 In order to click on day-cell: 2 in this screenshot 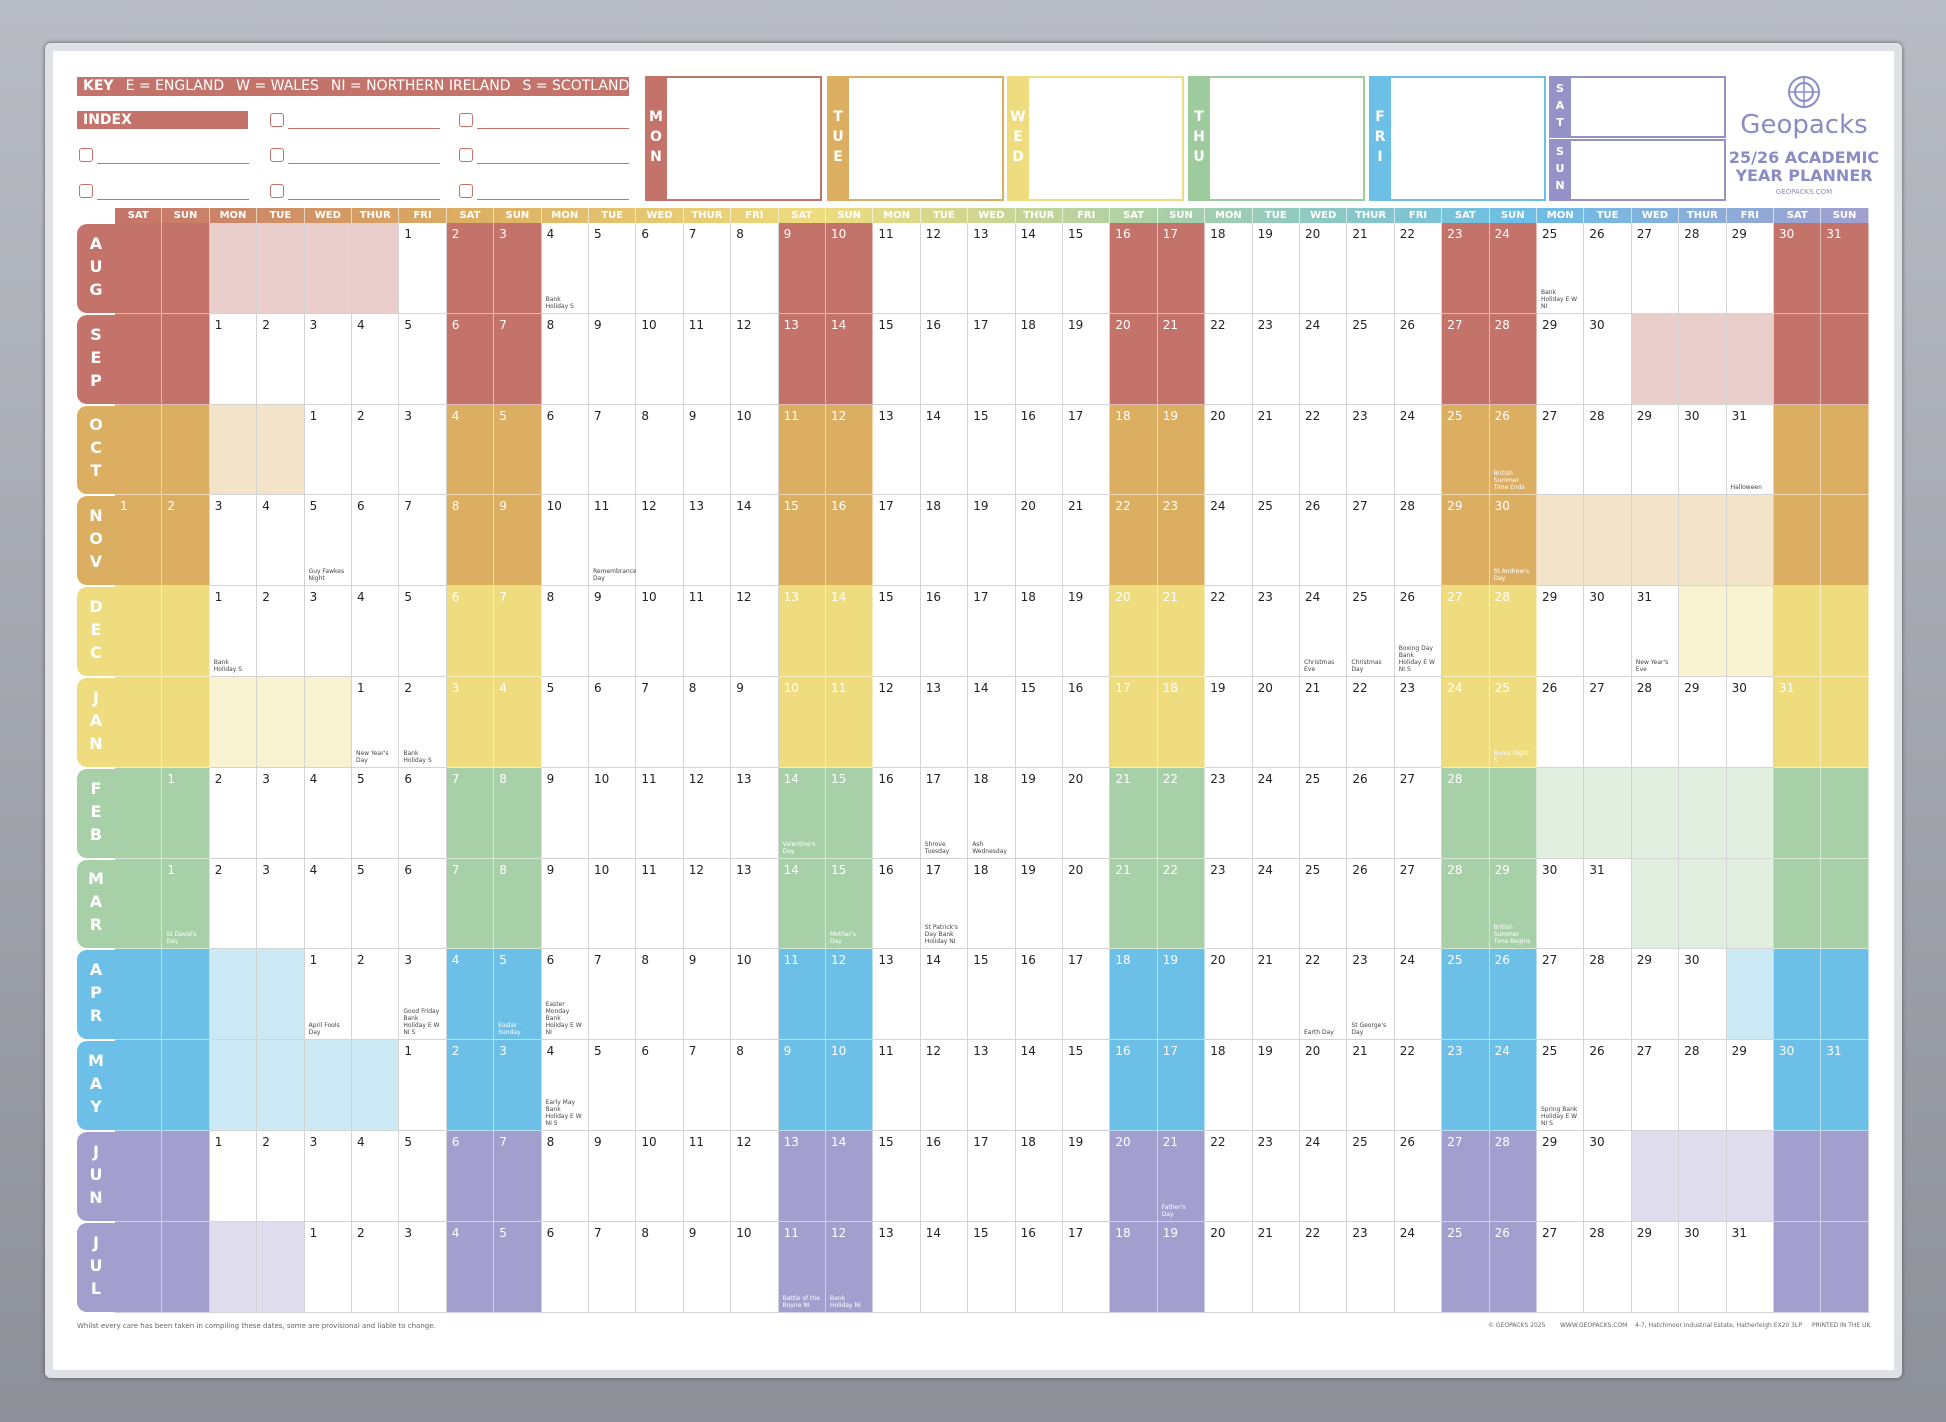, I will do `click(376, 450)`.